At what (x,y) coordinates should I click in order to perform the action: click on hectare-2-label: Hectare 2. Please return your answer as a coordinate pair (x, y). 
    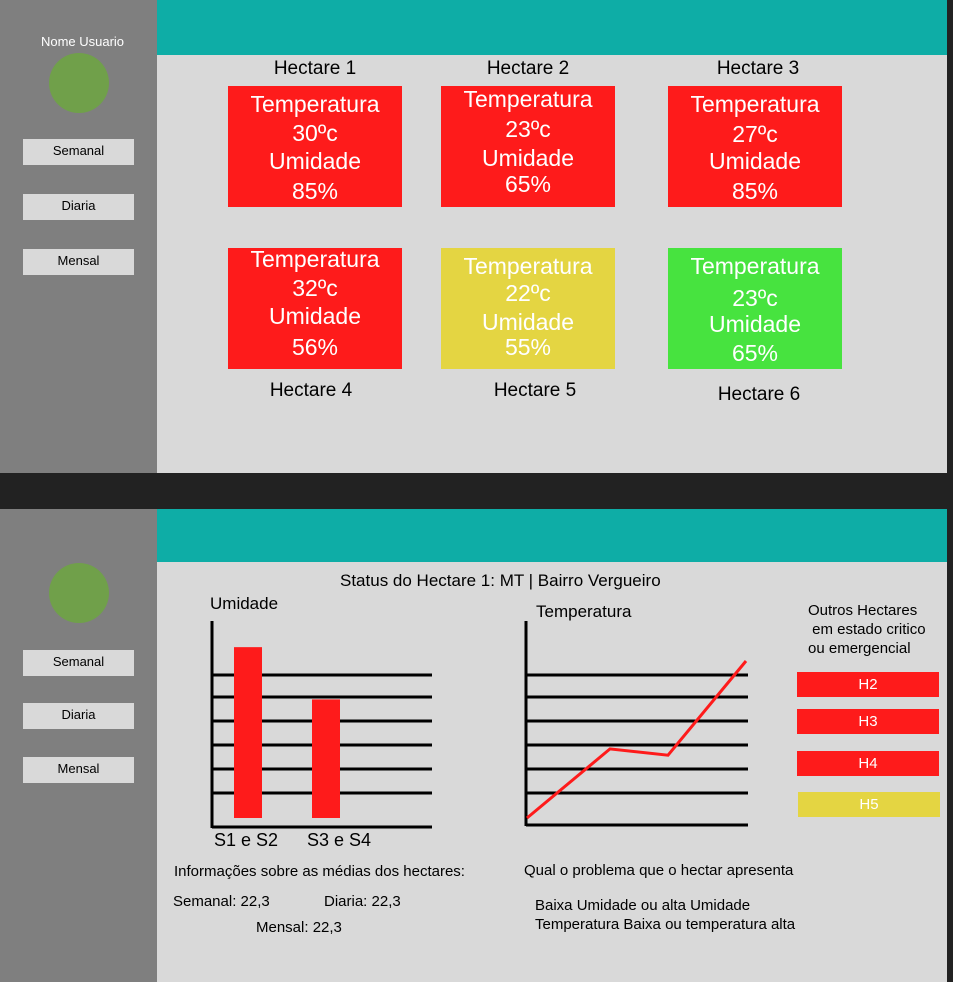
    Looking at the image, I should click on (528, 68).